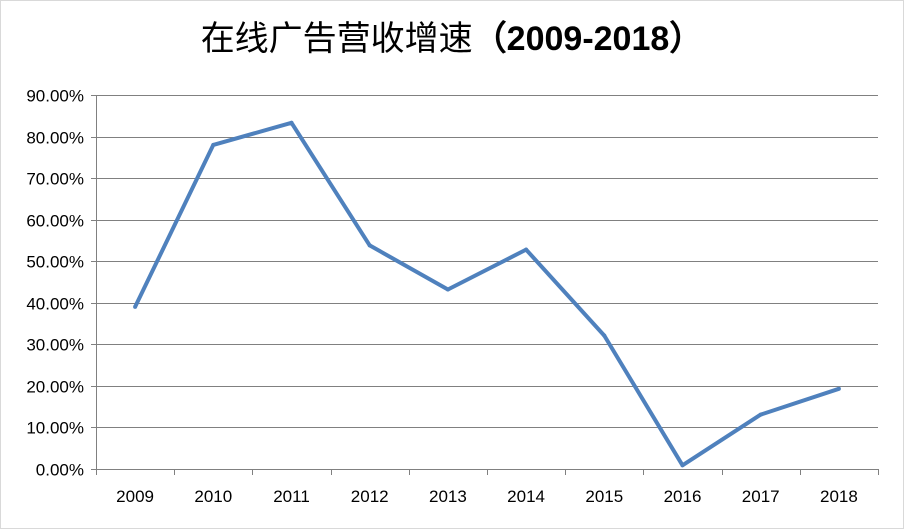 This screenshot has height=529, width=904. I want to click on x-tick-label: 2016, so click(683, 496).